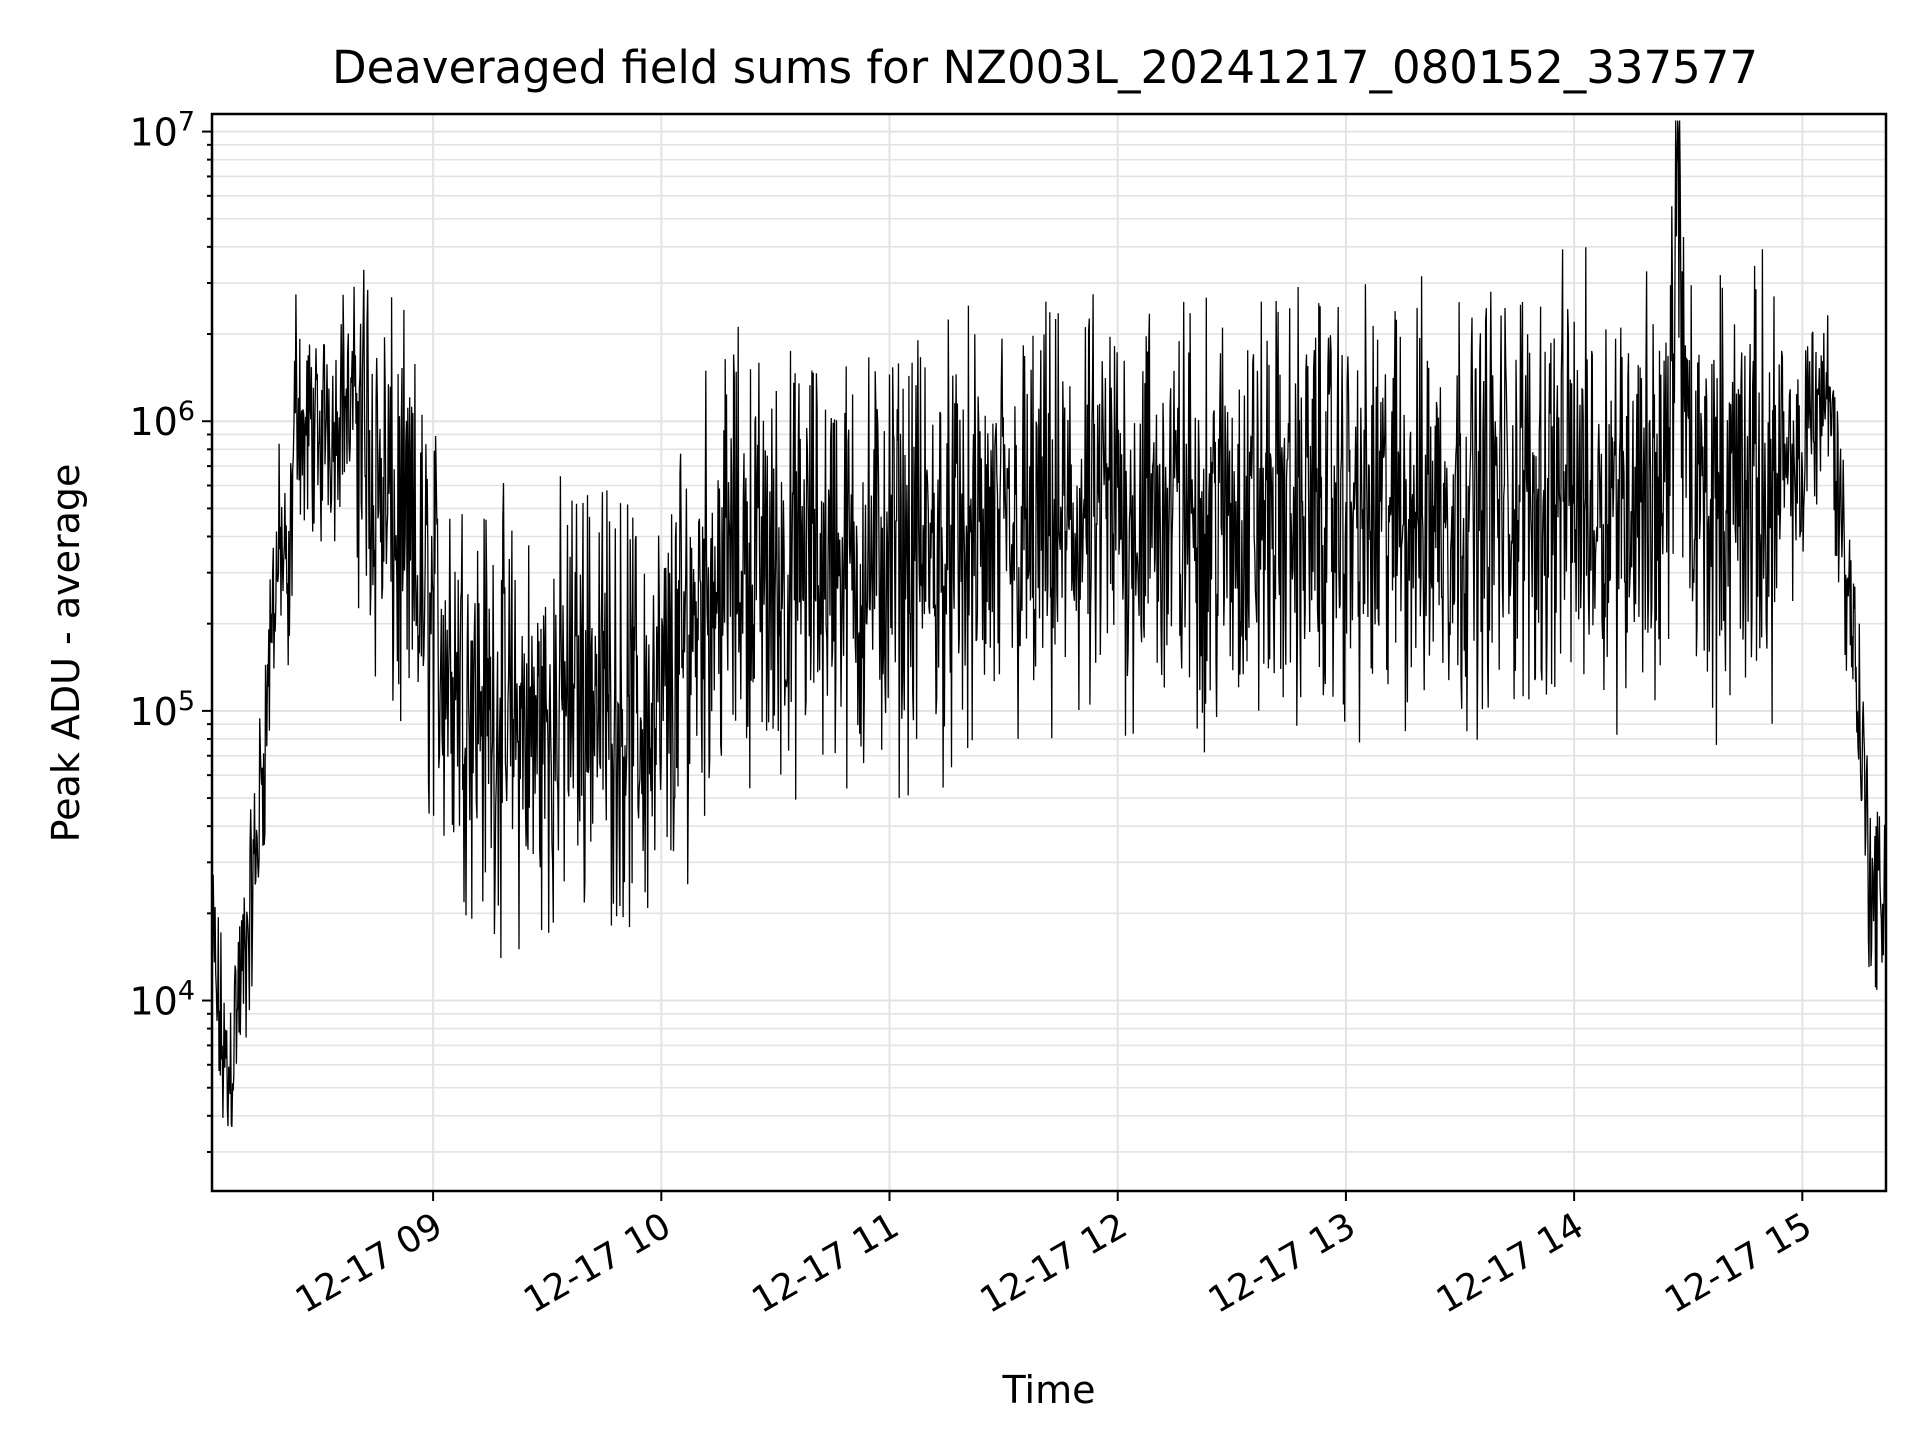 This screenshot has height=1440, width=1920. I want to click on x-tick-label: 12-17 10, so click(597, 1263).